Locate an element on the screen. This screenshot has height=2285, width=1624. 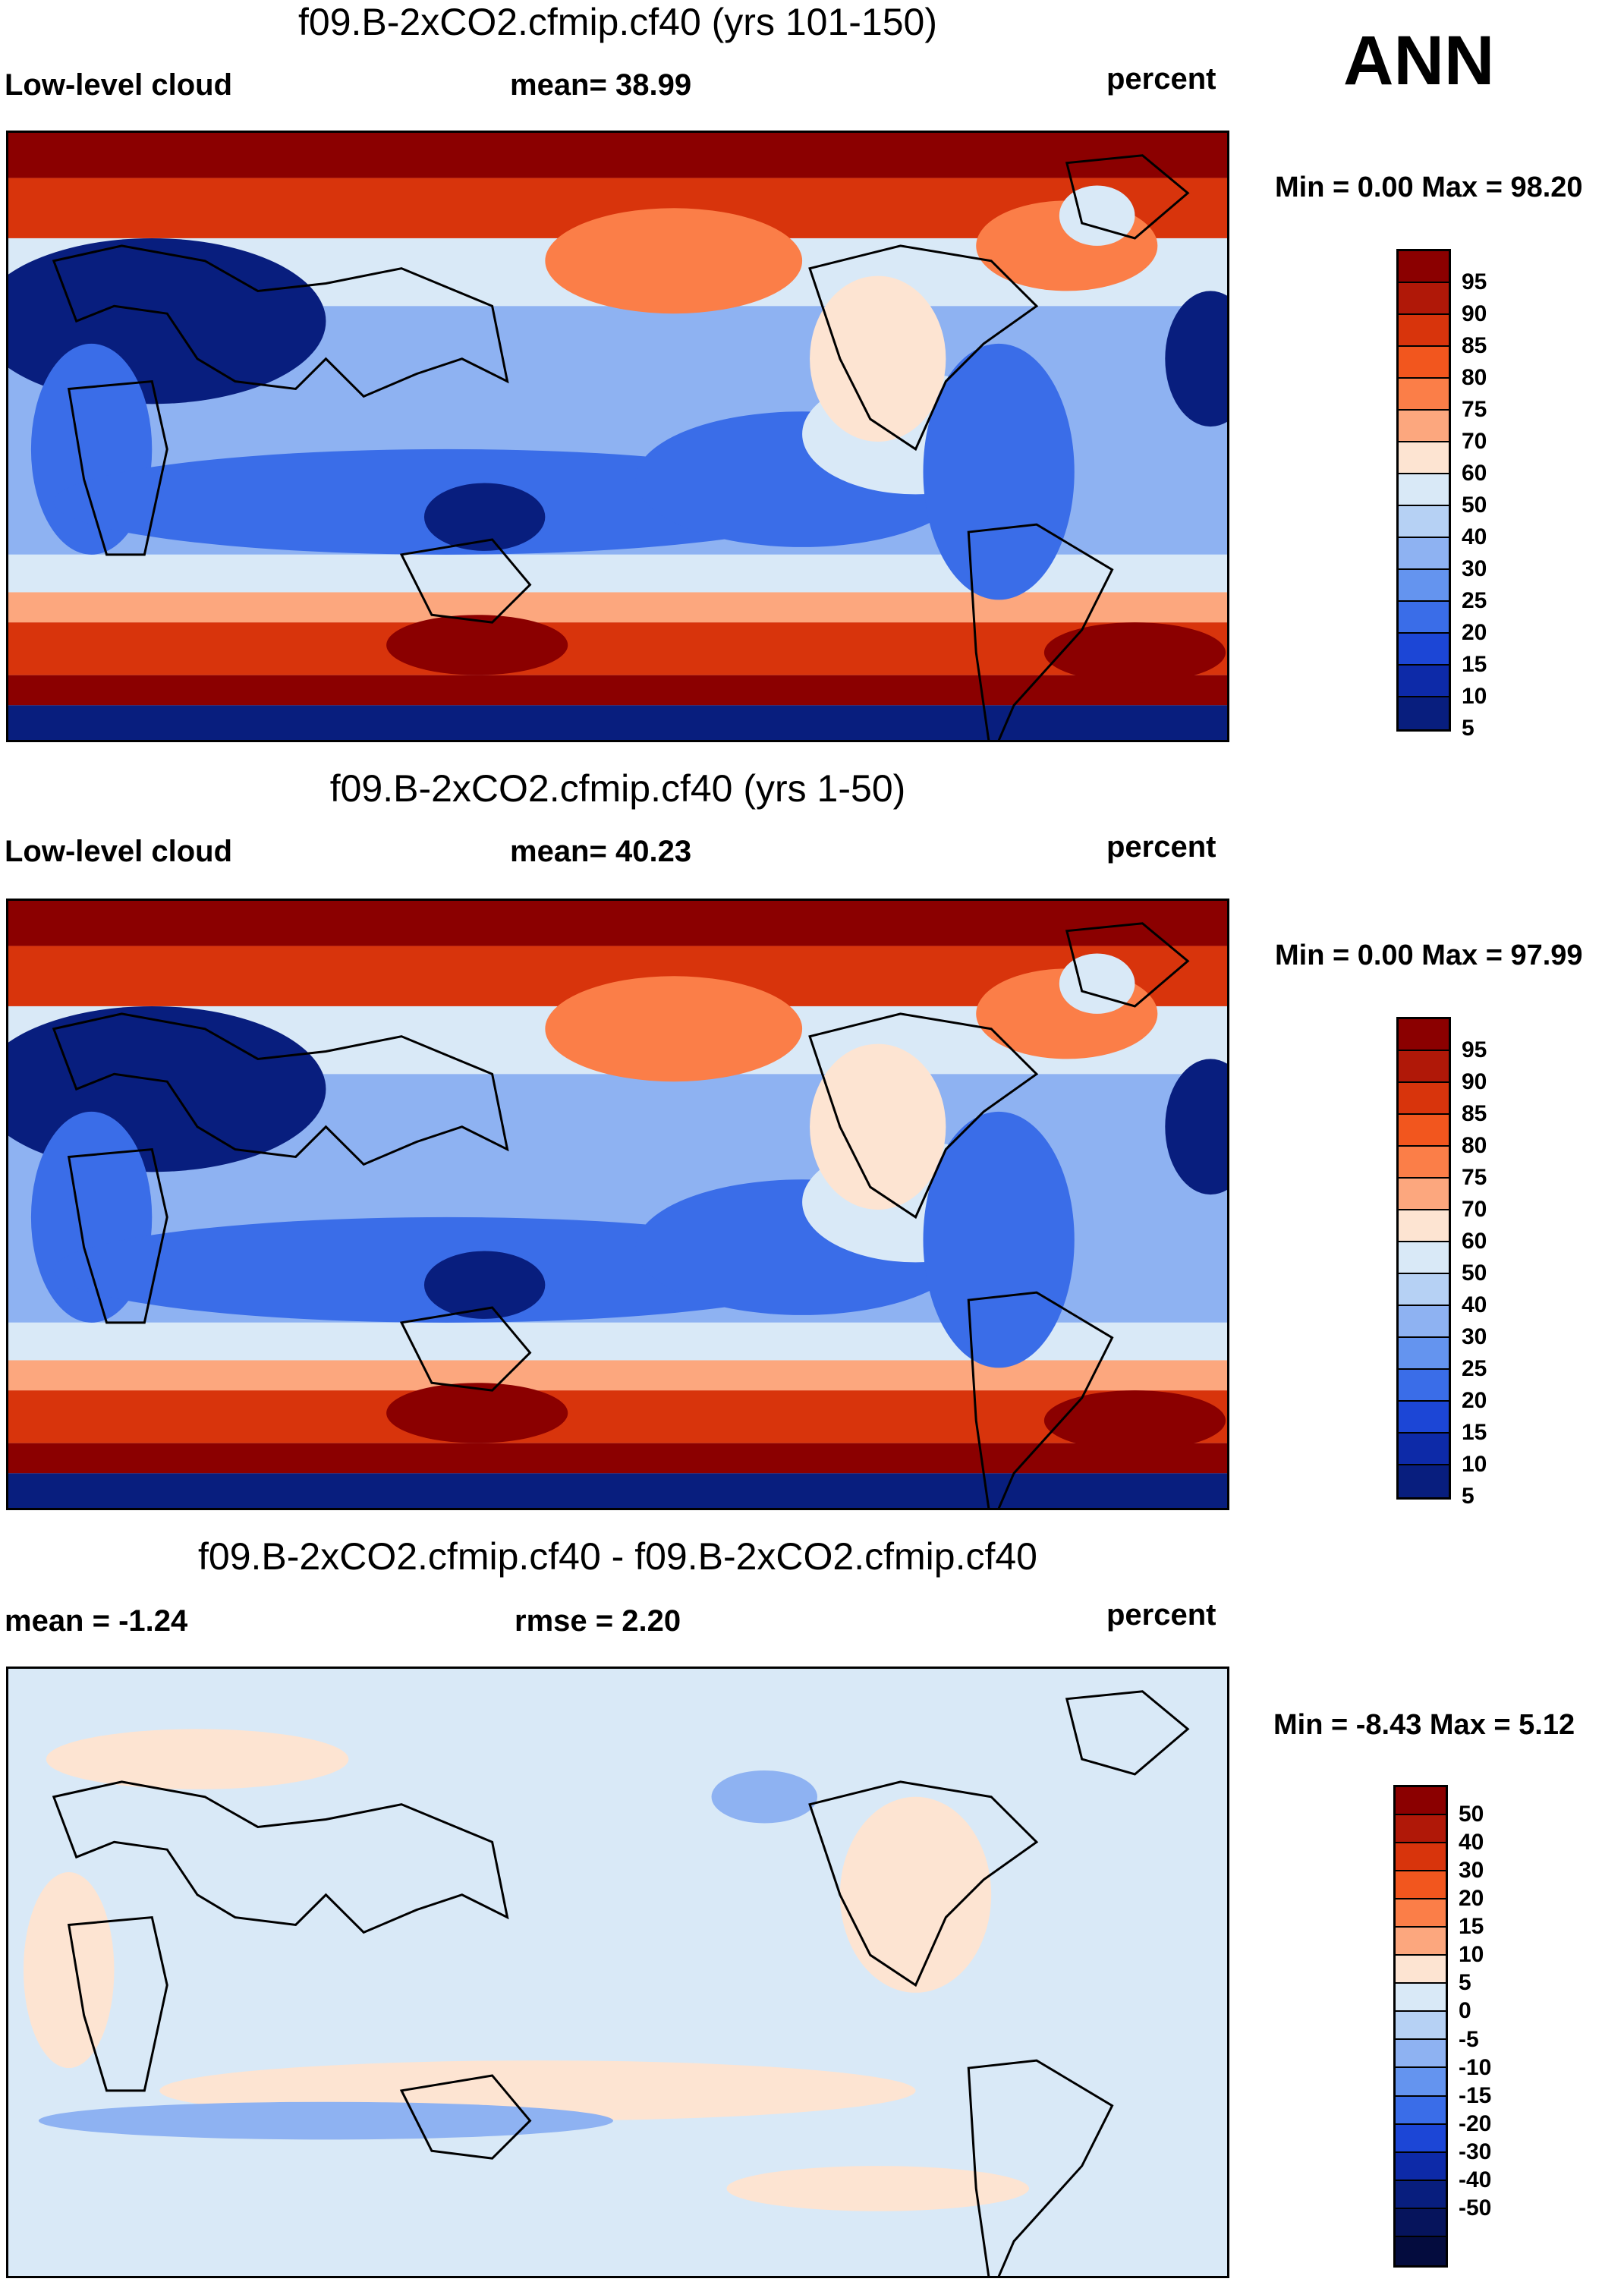
panel-3-mean-label: mean = -1.24 is located at coordinates (96, 1621).